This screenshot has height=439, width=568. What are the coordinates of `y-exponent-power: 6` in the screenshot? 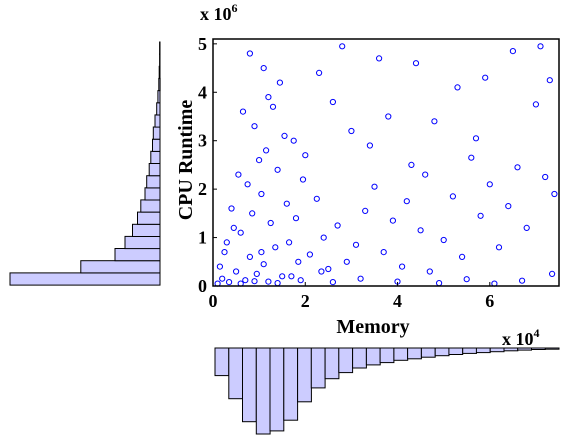 It's located at (235, 8).